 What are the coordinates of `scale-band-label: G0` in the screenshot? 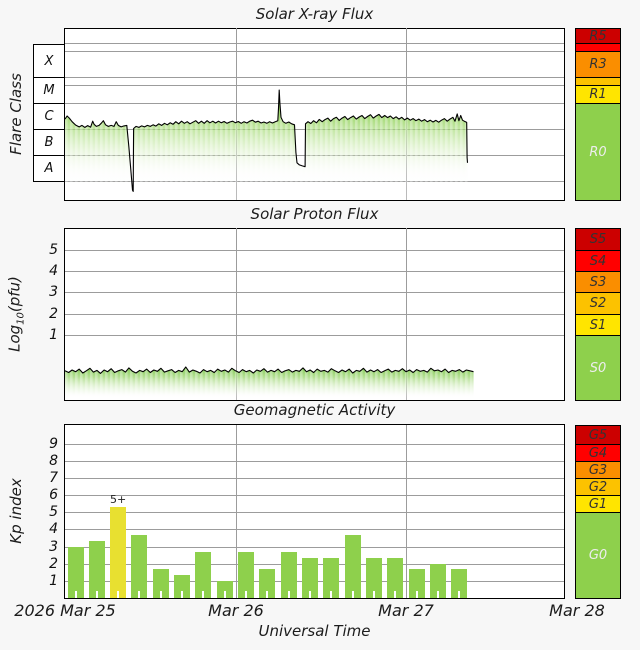 It's located at (598, 555).